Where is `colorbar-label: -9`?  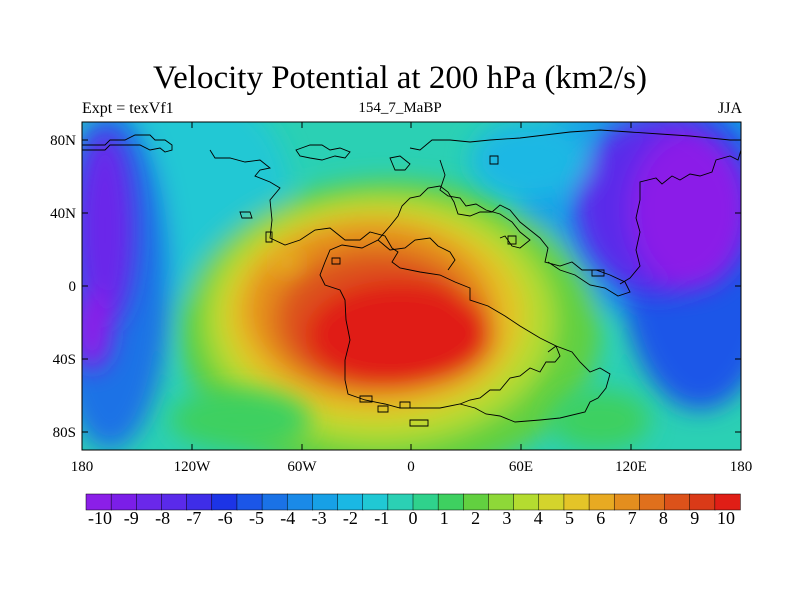 colorbar-label: -9 is located at coordinates (131, 518).